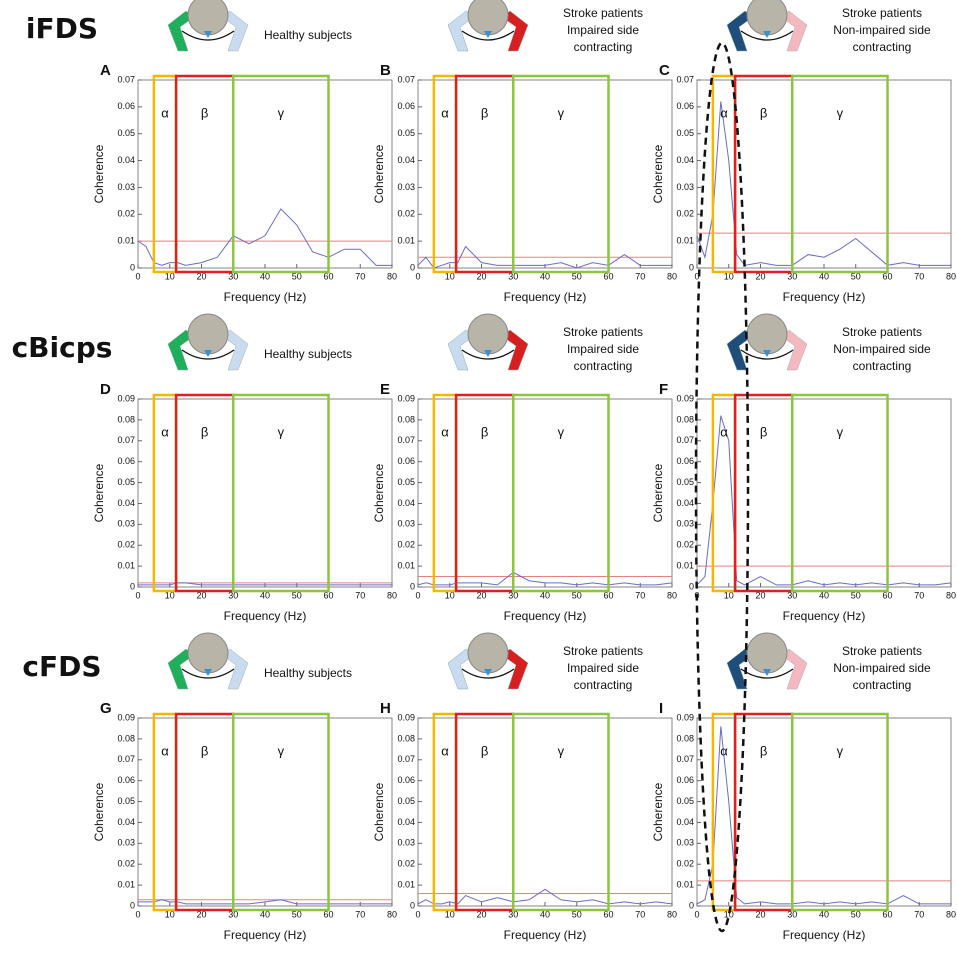 The image size is (957, 959). What do you see at coordinates (265, 297) in the screenshot?
I see `x-axis-label: Frequency (Hz)` at bounding box center [265, 297].